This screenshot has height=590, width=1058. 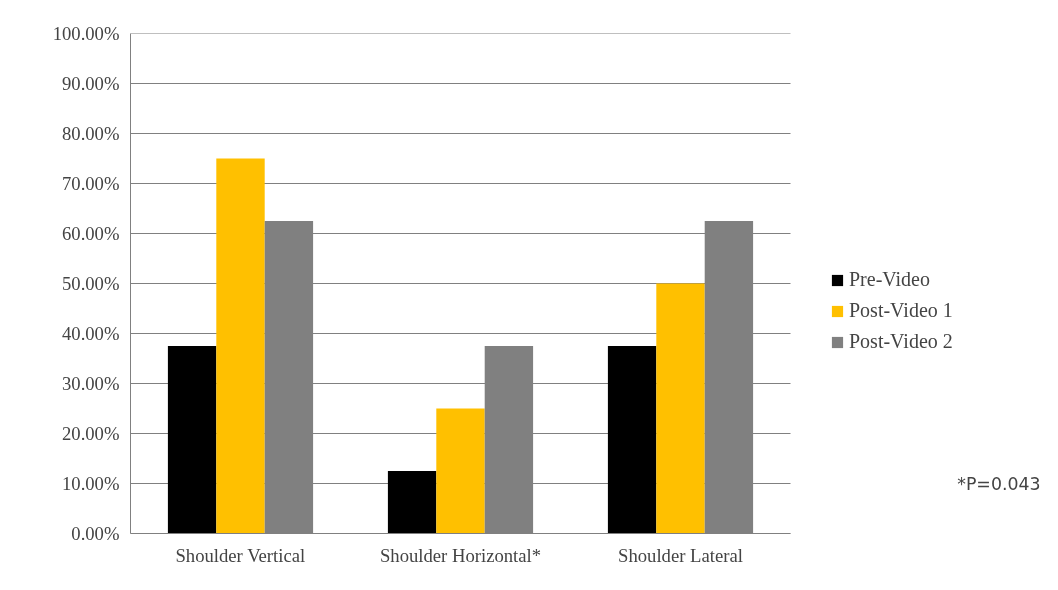 I want to click on y-tick-label: 10.00%, so click(x=90, y=483).